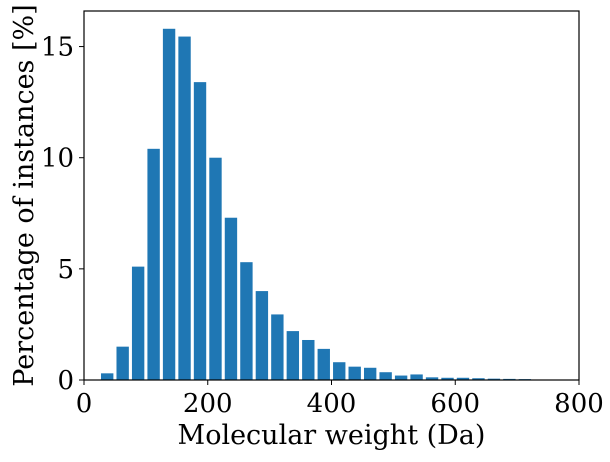  Describe the element at coordinates (579, 404) in the screenshot. I see `x-tick-label: 800` at that location.